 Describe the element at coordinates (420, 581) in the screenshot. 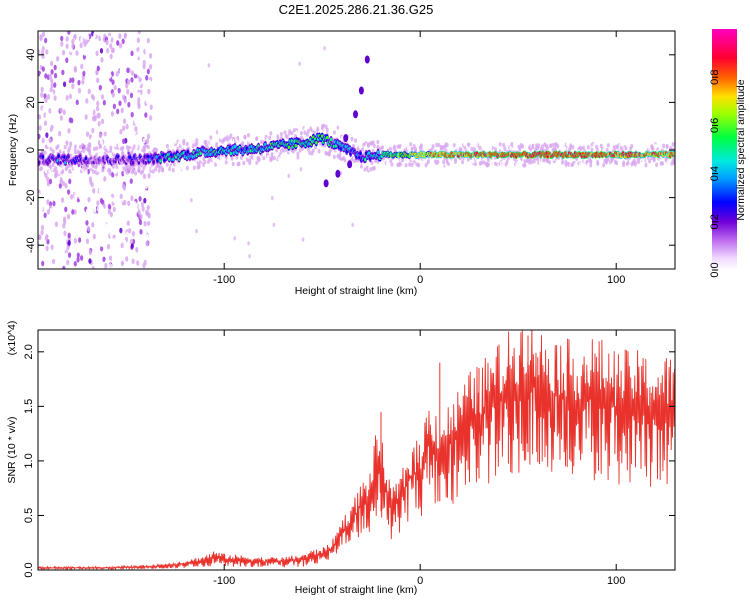

I see `snr-x-tick-label: 0` at that location.